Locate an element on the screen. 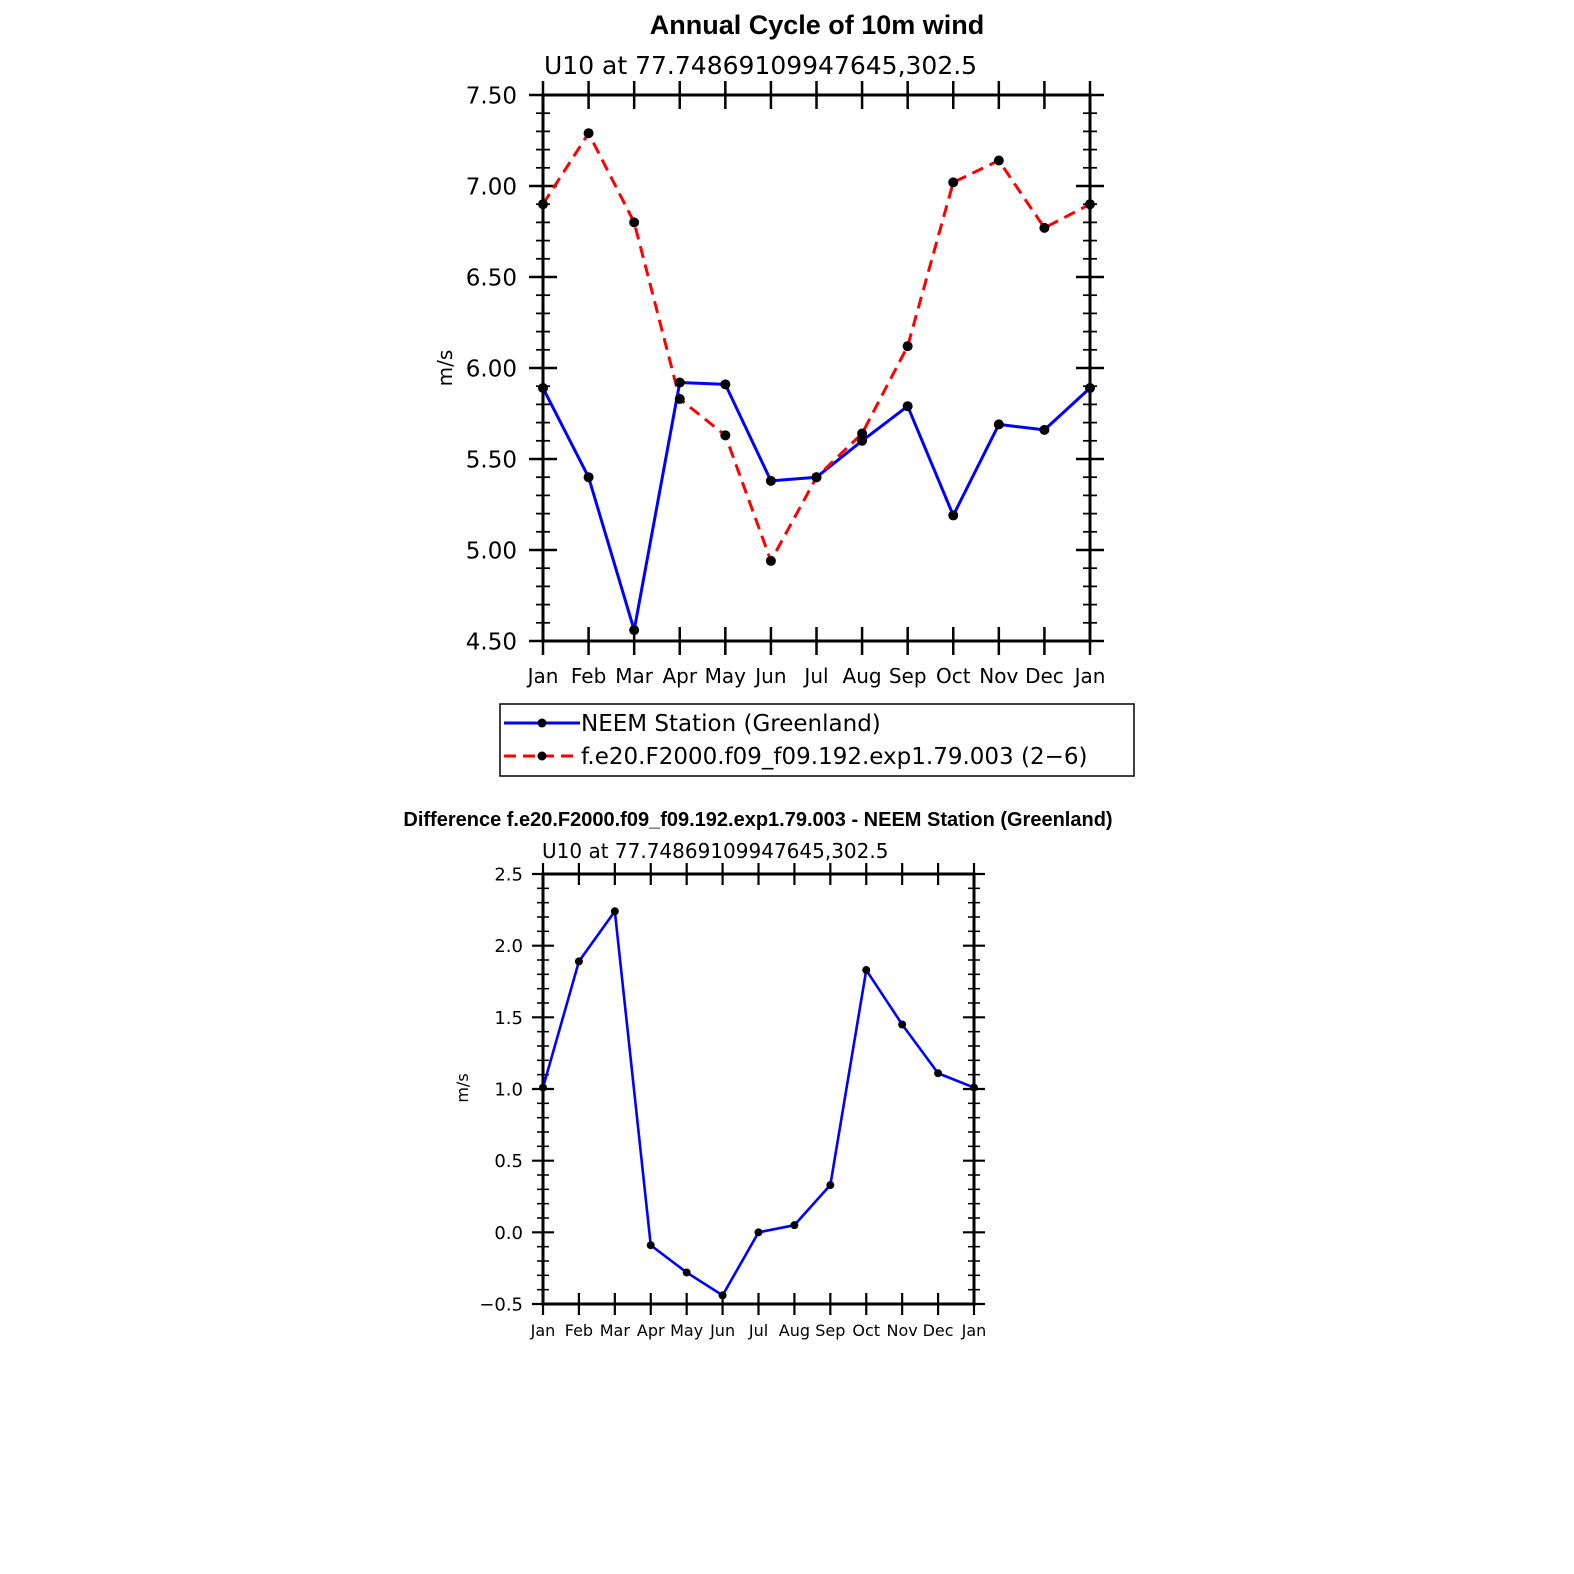 The height and width of the screenshot is (1574, 1574). y-tick-label: −0.5 is located at coordinates (501, 1304).